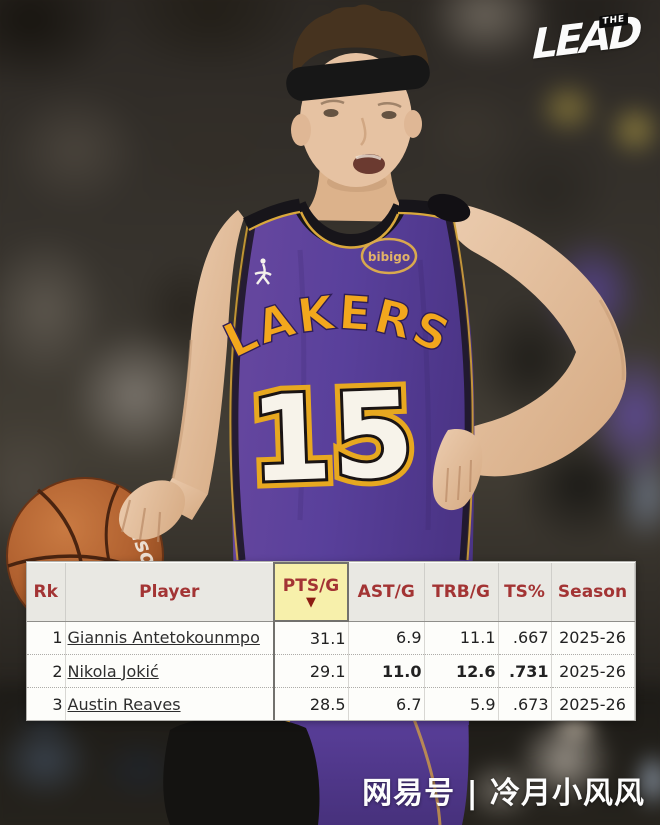 This screenshot has height=825, width=660. Describe the element at coordinates (461, 638) in the screenshot. I see `trb-cell: 11.1` at that location.